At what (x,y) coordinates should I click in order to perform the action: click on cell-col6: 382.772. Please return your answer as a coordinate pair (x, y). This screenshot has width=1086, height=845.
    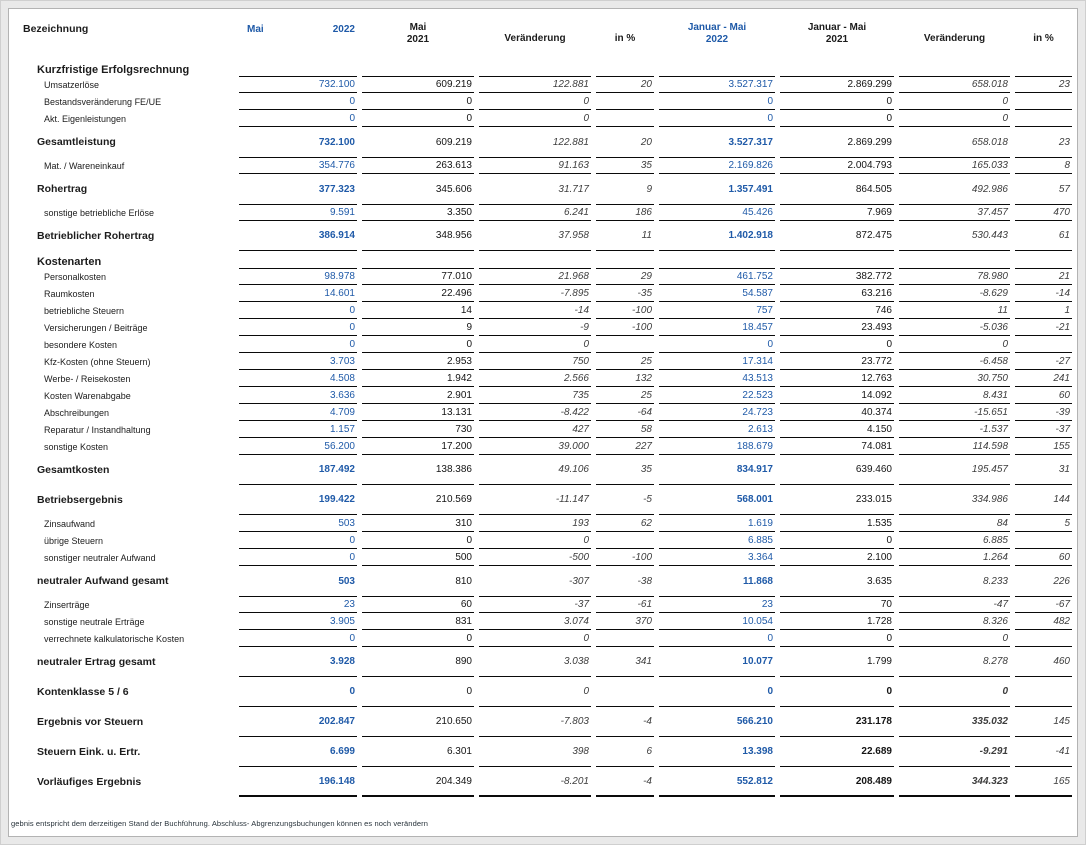
    Looking at the image, I should click on (837, 276).